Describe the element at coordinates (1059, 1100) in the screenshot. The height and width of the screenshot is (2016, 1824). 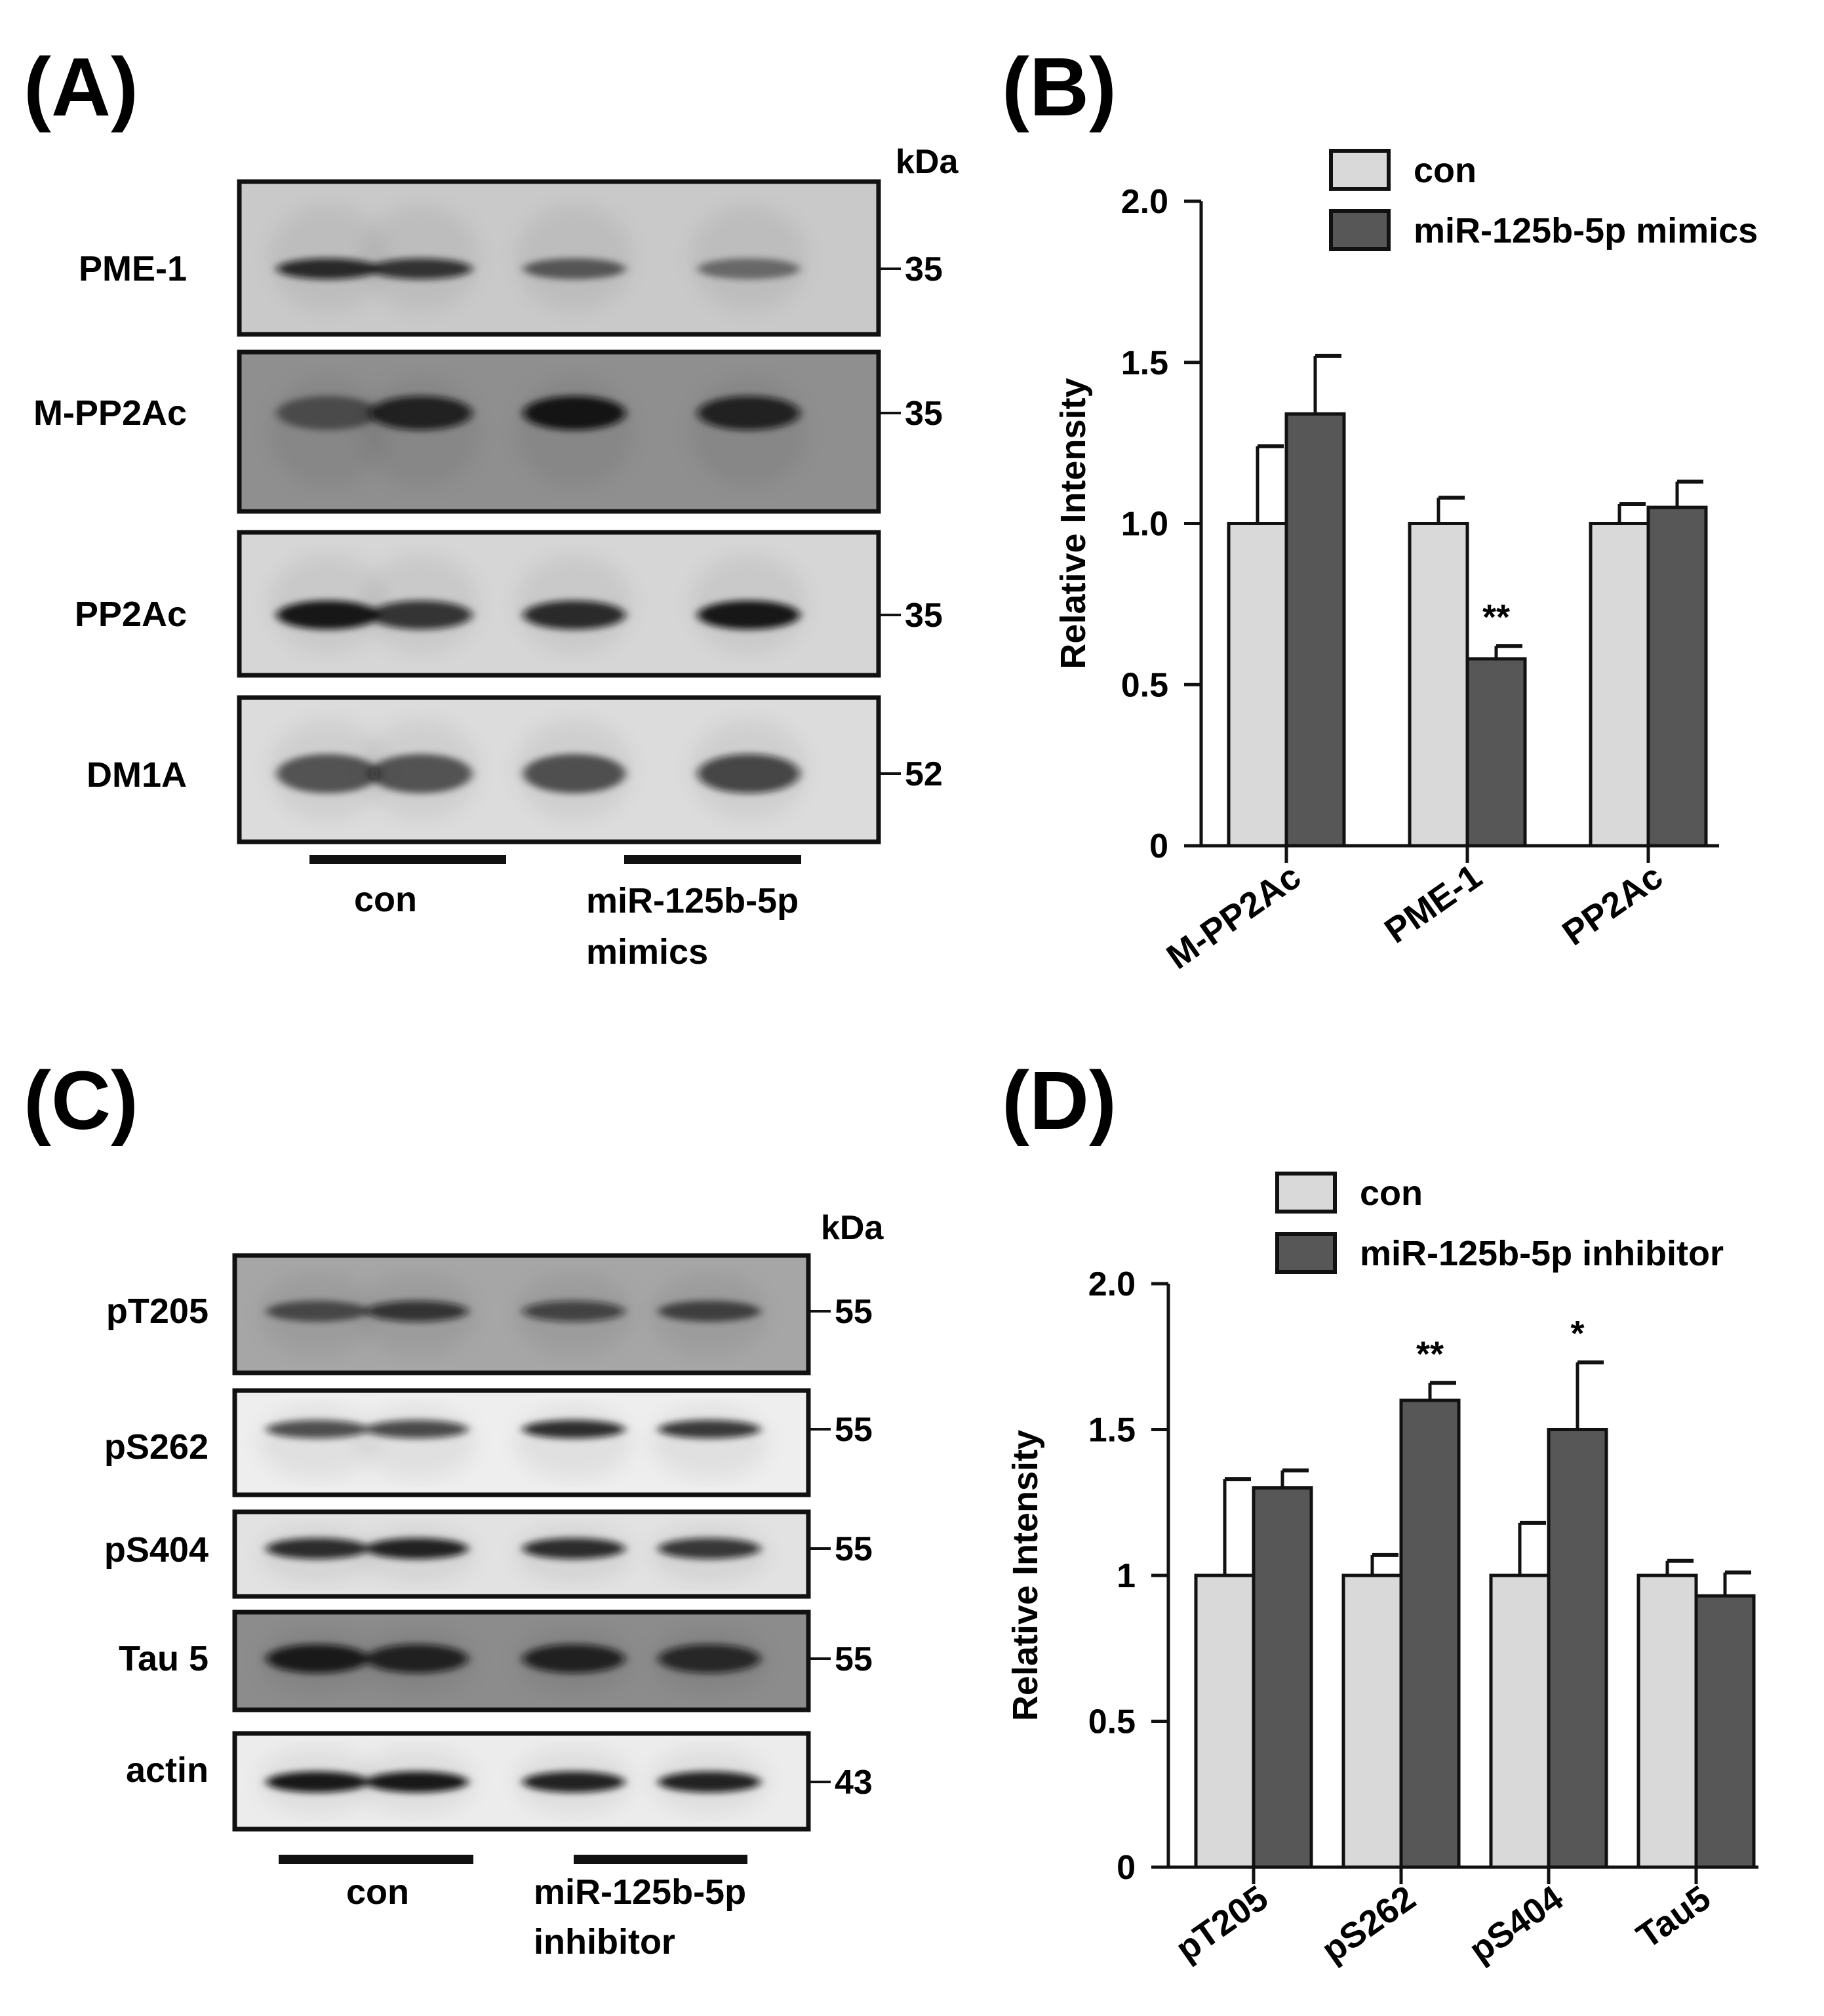
I see `panel-letter-d: (D)` at that location.